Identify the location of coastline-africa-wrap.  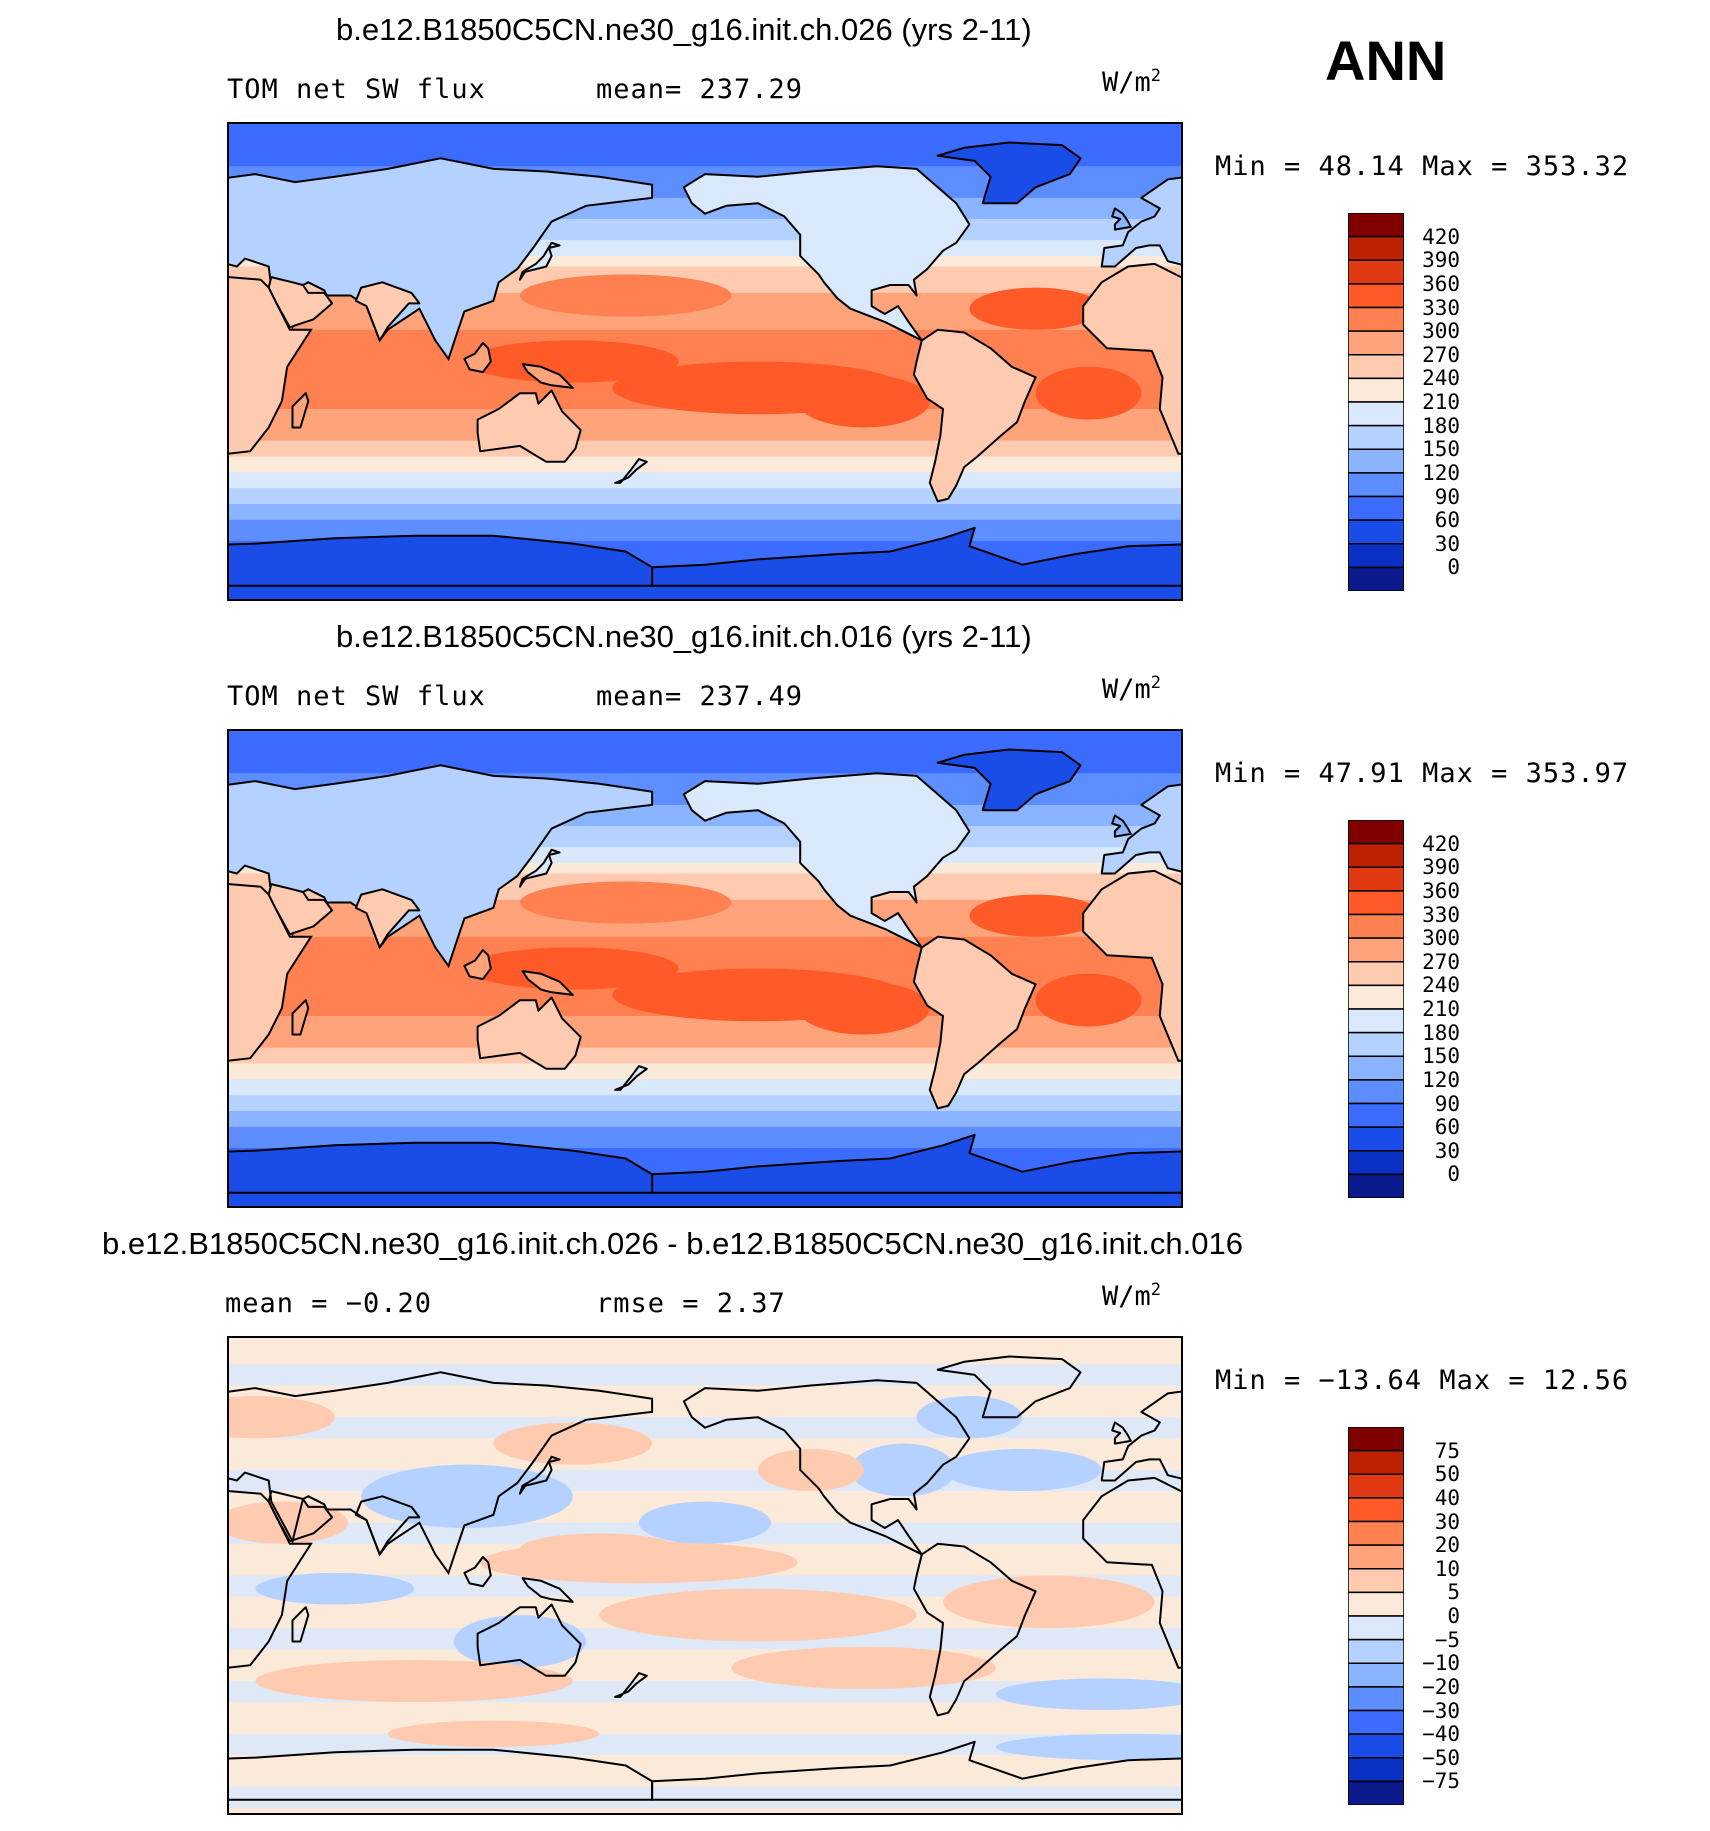
(271, 1579).